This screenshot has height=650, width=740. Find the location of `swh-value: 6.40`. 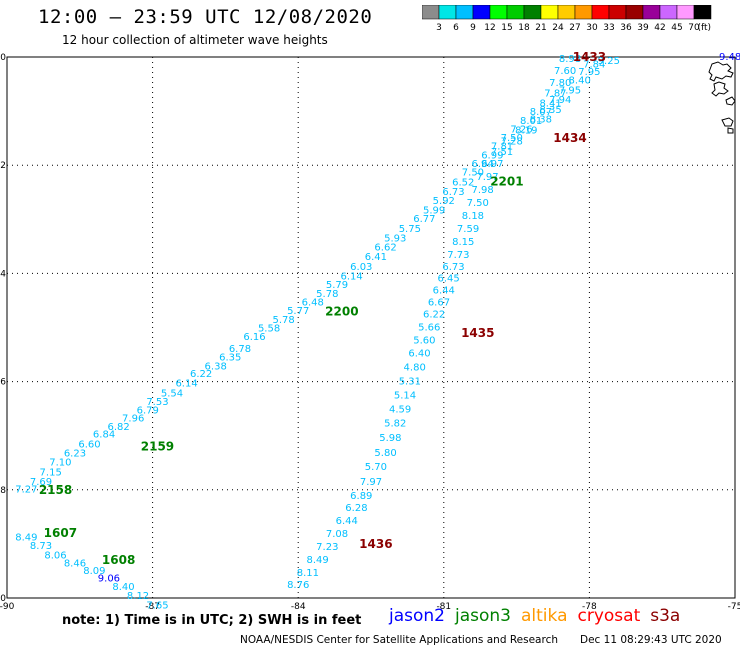

swh-value: 6.40 is located at coordinates (419, 353).